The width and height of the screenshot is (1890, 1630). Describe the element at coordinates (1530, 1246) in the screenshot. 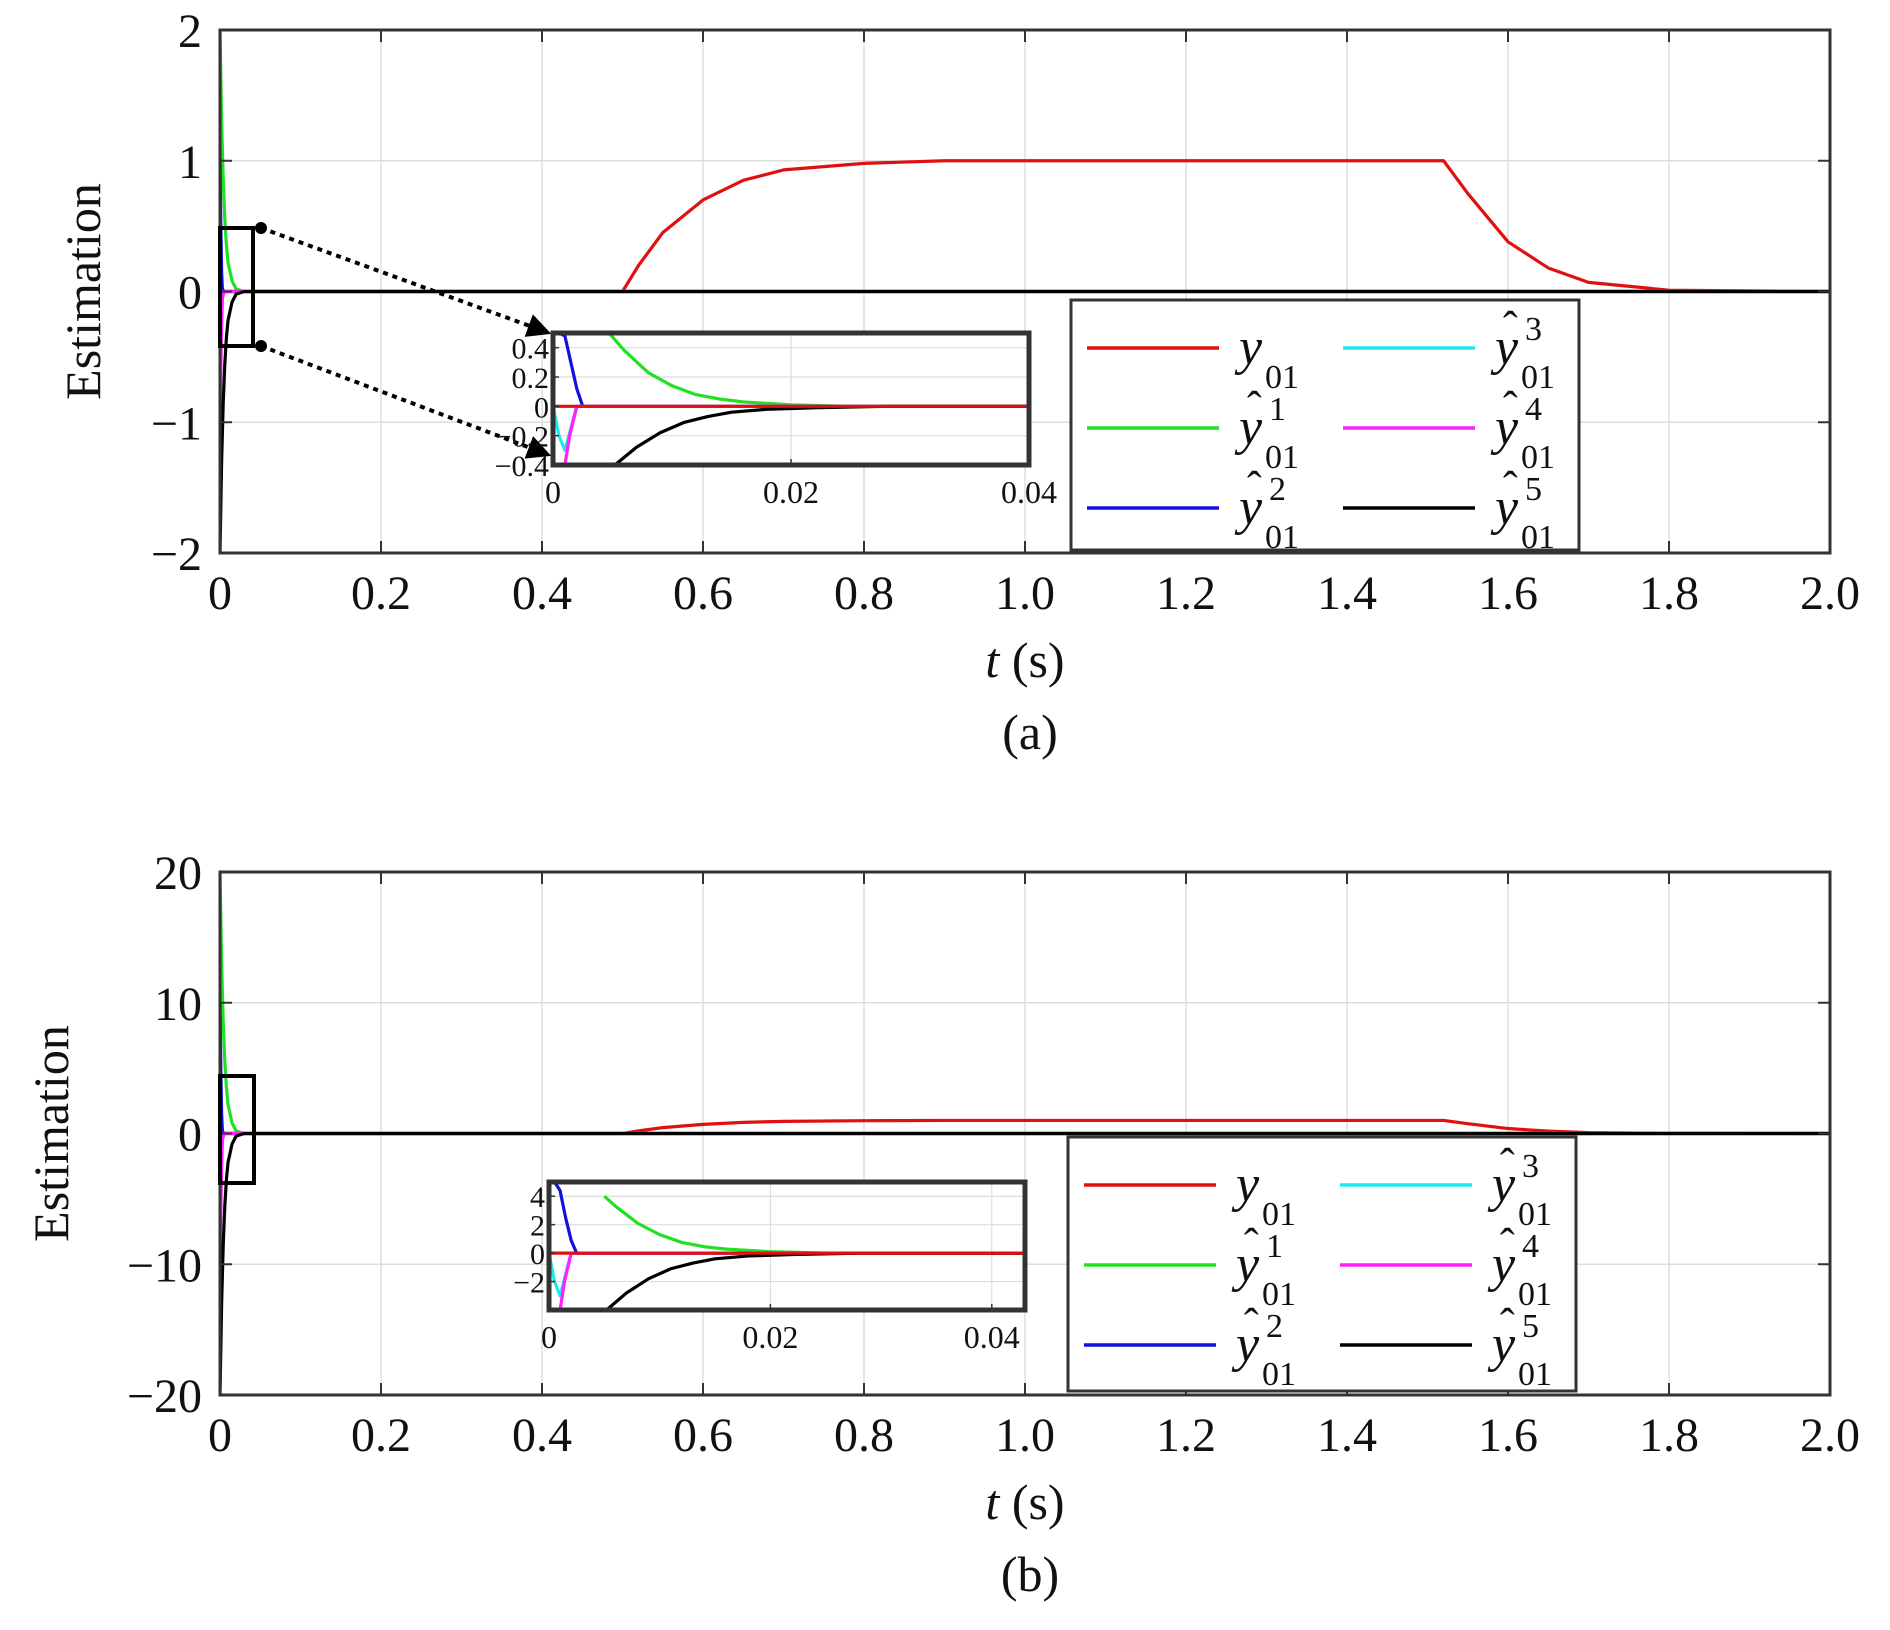

I see `legend-label-sup: 4` at that location.